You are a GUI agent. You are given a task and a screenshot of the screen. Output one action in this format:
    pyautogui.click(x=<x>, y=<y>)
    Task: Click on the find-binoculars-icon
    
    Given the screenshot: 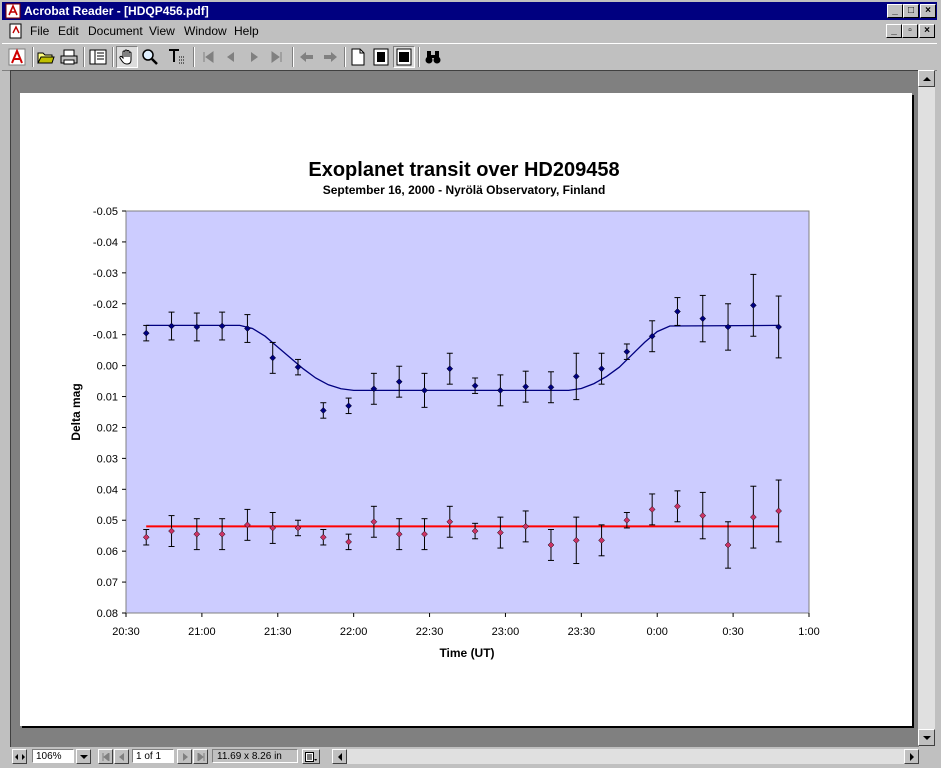 What is the action you would take?
    pyautogui.click(x=433, y=57)
    